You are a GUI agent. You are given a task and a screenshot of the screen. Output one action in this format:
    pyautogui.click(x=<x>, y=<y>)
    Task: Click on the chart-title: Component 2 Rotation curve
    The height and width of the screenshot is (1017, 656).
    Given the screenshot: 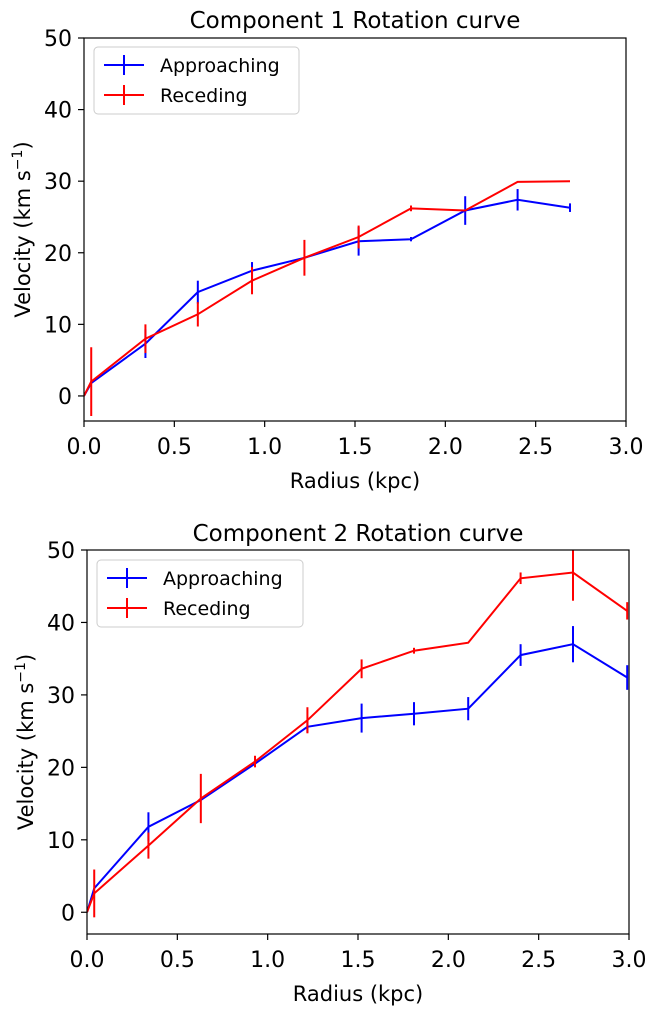 What is the action you would take?
    pyautogui.click(x=358, y=534)
    